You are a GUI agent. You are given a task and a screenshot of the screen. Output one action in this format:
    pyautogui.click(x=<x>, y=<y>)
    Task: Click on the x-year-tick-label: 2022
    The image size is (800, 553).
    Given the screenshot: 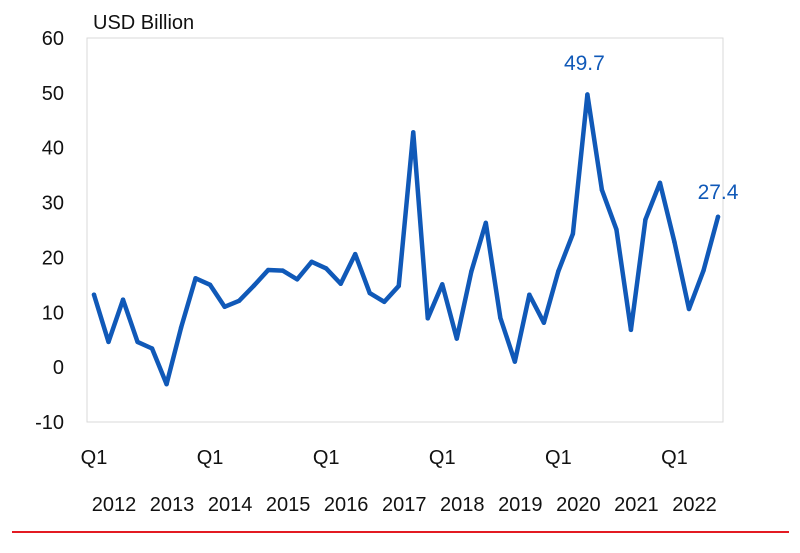 What is the action you would take?
    pyautogui.click(x=694, y=505)
    